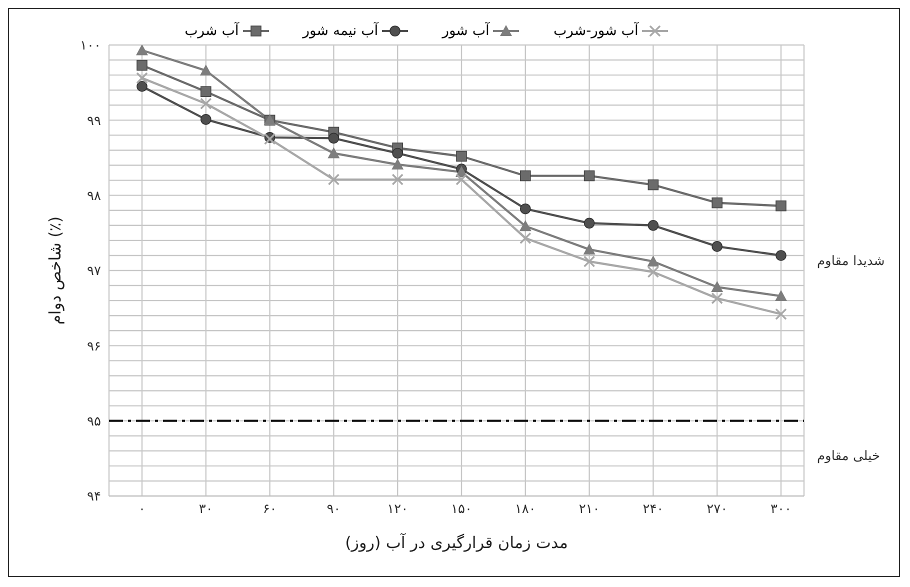 This screenshot has width=910, height=587. I want to click on x-tick-label: ۳۰۰, so click(781, 510).